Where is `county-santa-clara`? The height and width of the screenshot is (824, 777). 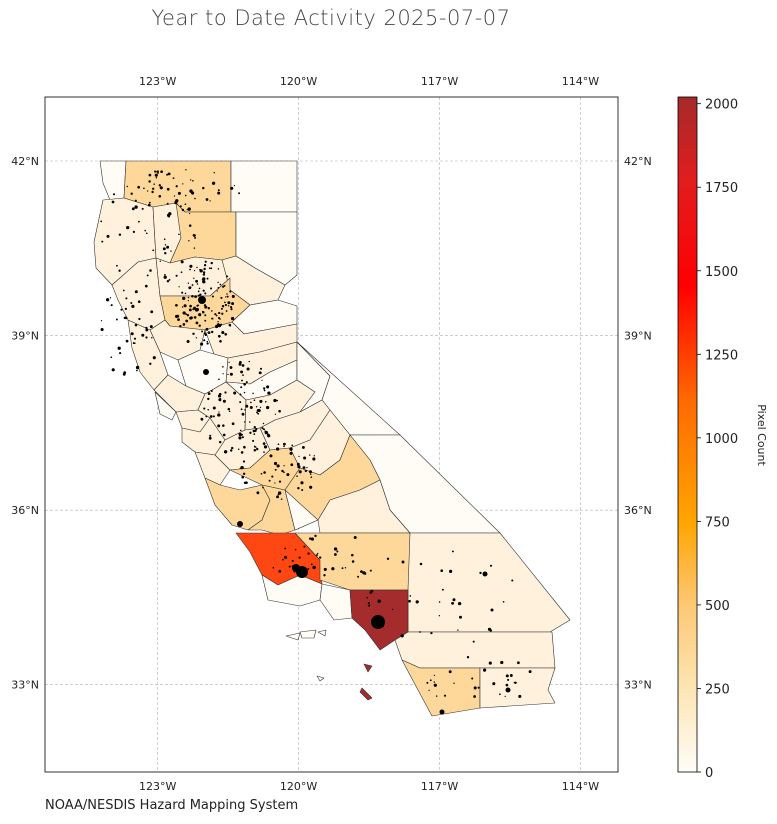 county-santa-clara is located at coordinates (212, 468).